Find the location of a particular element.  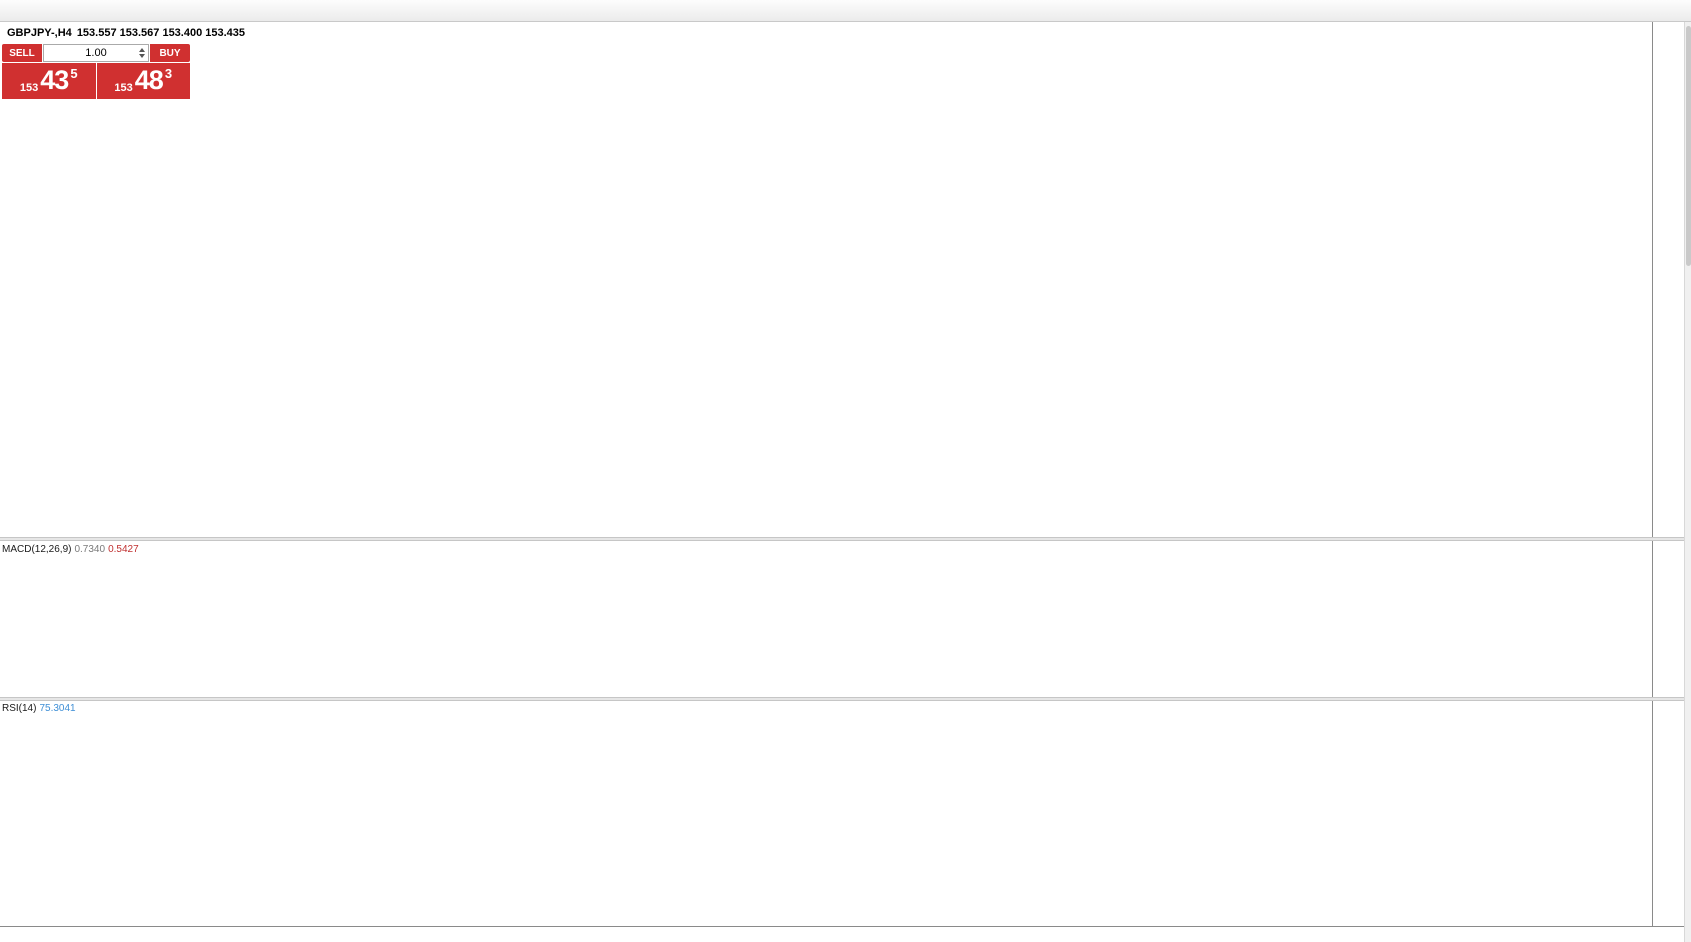

rsi-value: 75.3041 is located at coordinates (57, 708).